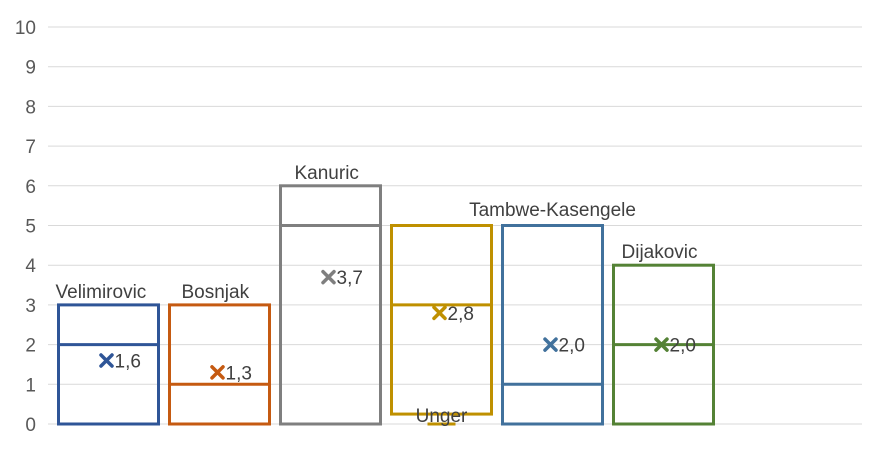  Describe the element at coordinates (30, 385) in the screenshot. I see `y-tick-label: 1` at that location.